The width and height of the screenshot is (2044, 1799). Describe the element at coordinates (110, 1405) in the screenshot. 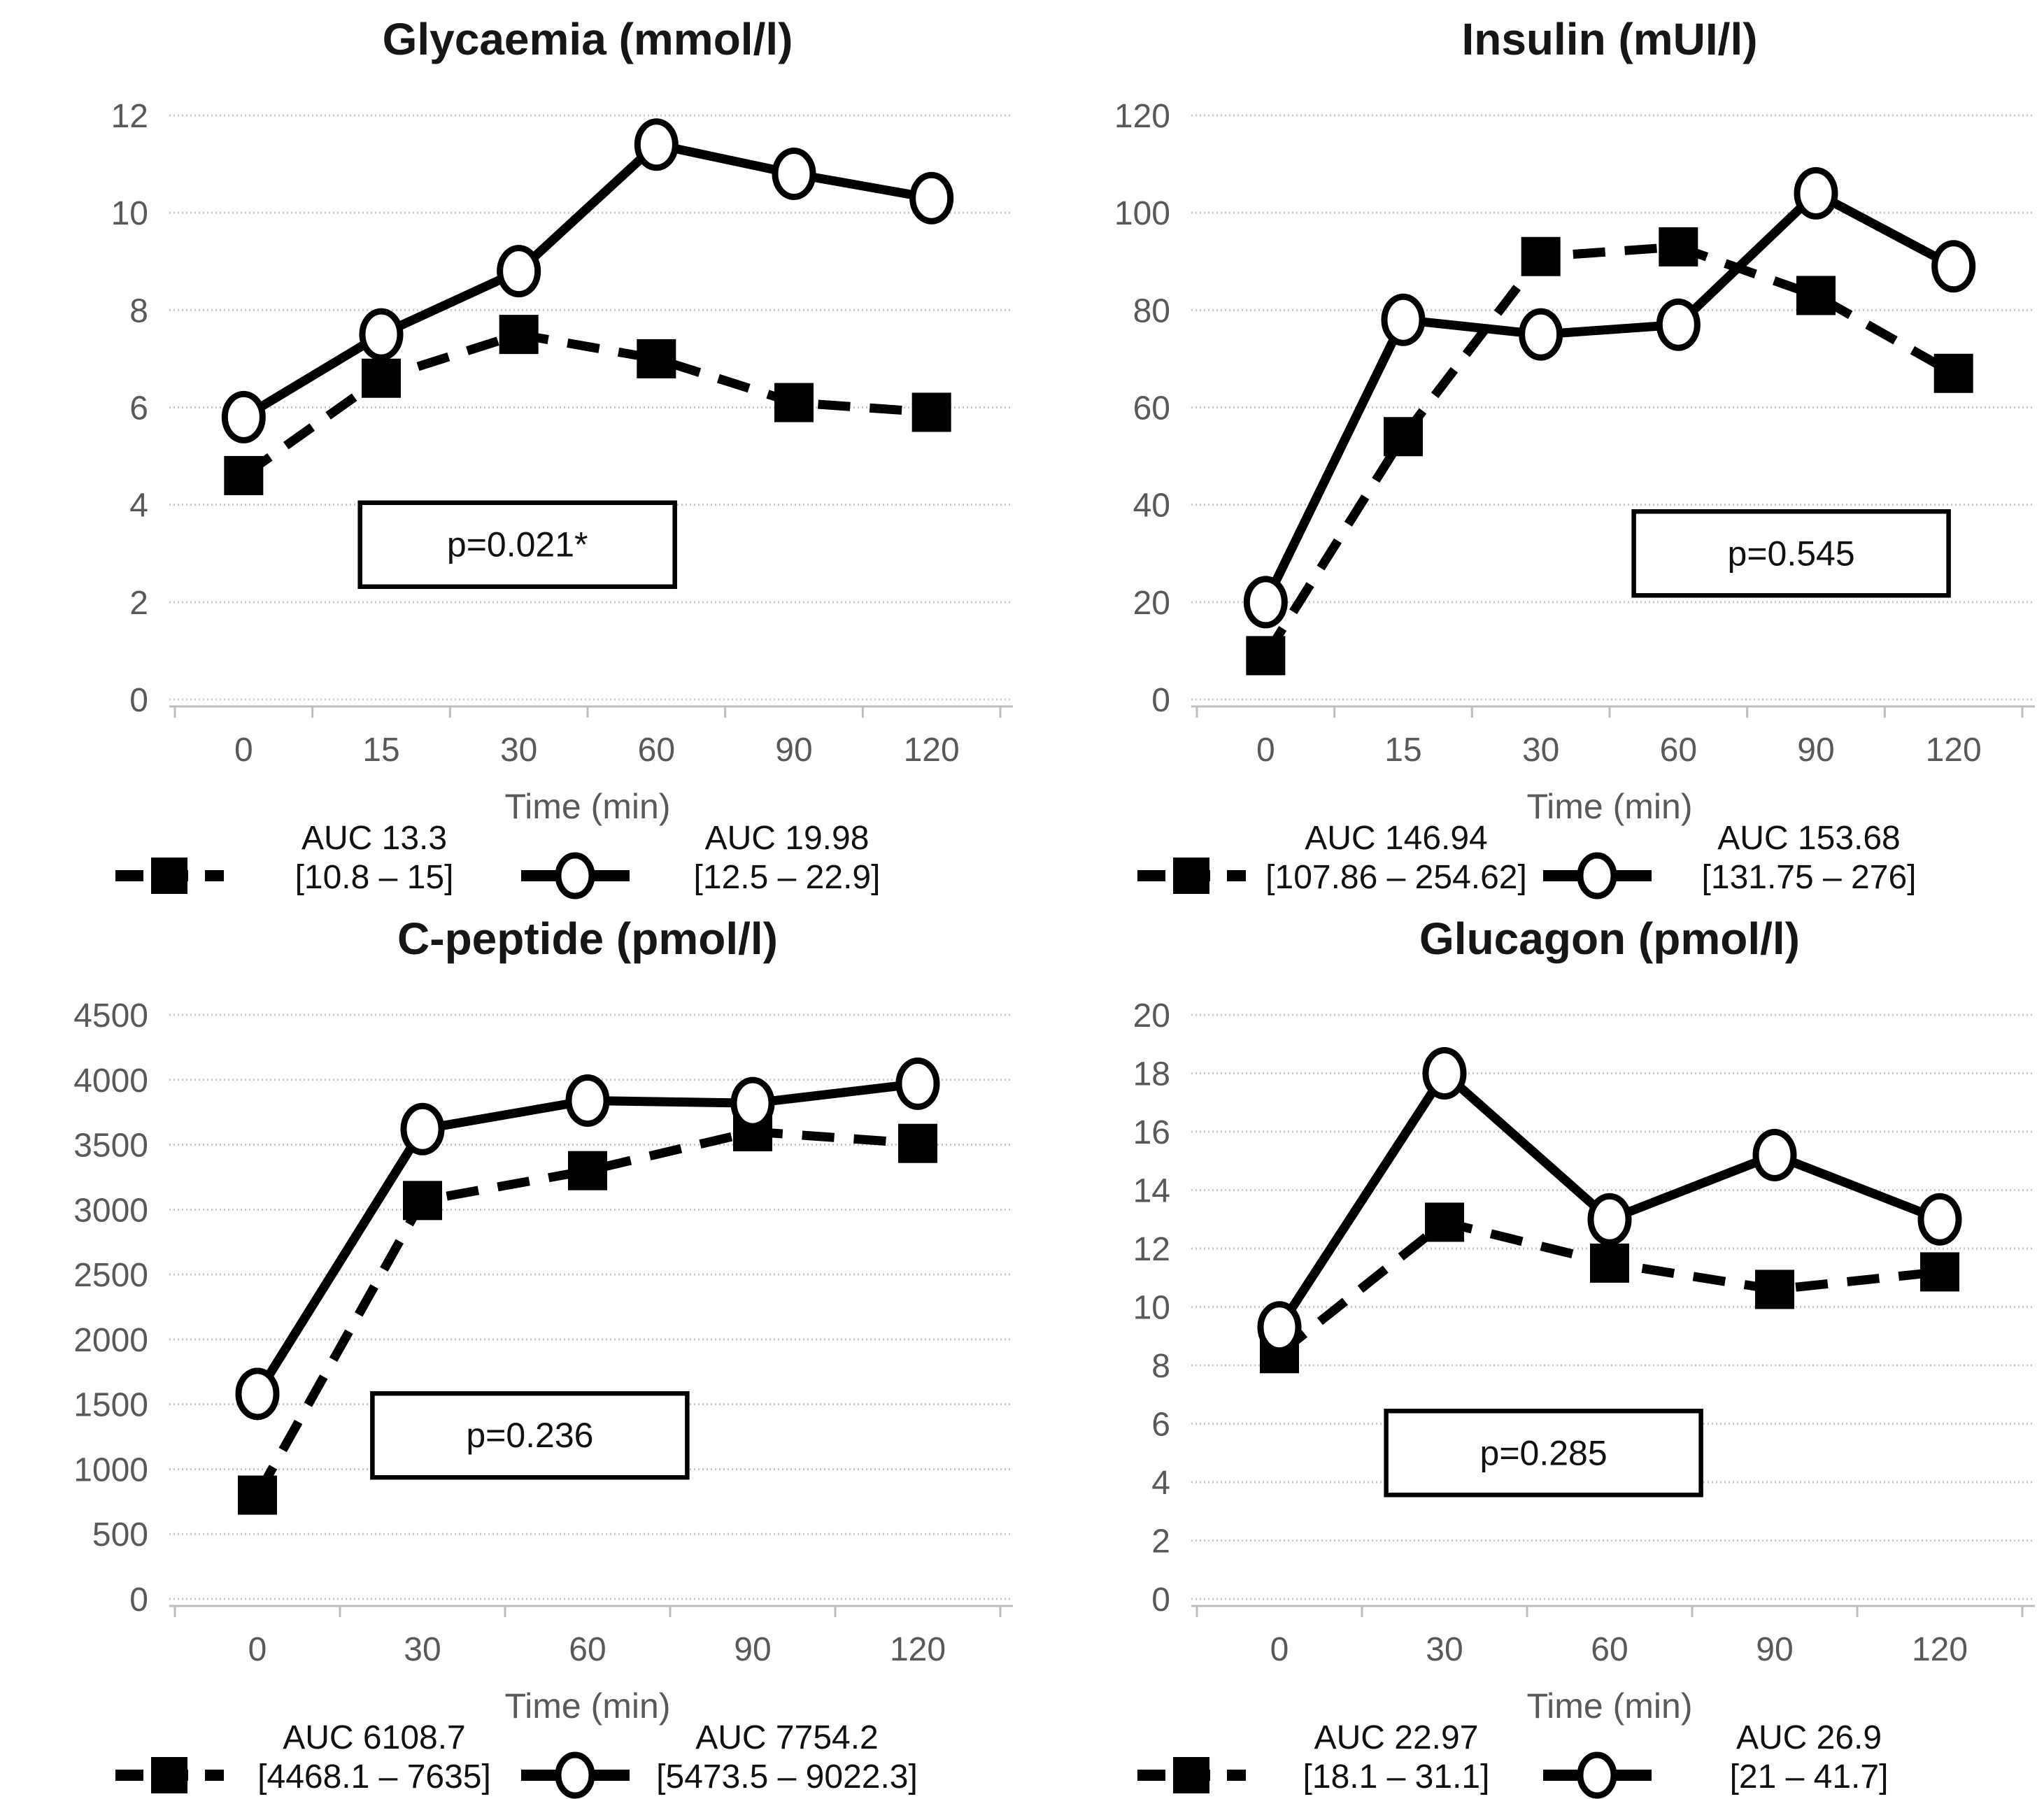

I see `y-tick-label: 1500` at that location.